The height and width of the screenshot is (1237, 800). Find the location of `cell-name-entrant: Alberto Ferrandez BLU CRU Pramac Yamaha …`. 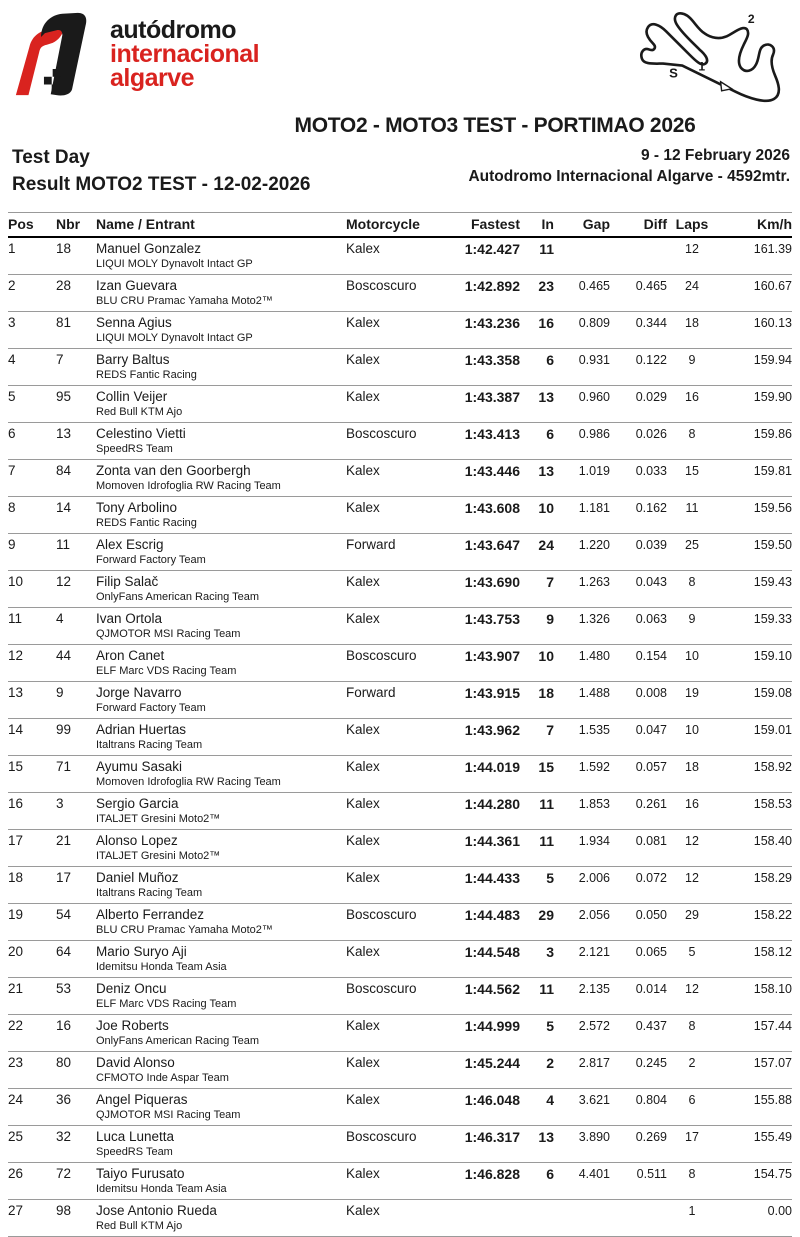

cell-name-entrant: Alberto Ferrandez BLU CRU Pramac Yamaha … is located at coordinates (221, 922).